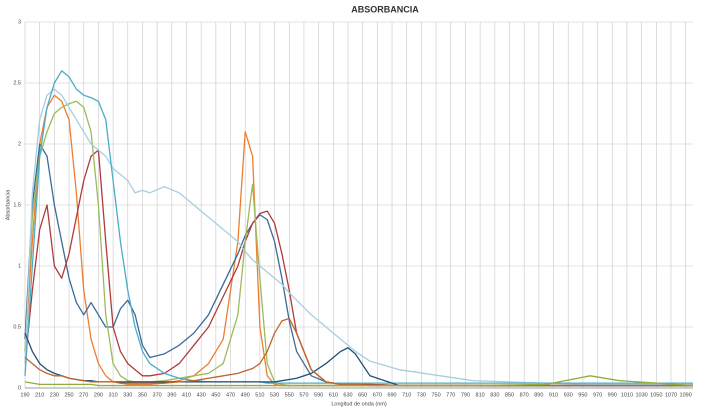  I want to click on y-tick-label: 1.5, so click(17, 205).